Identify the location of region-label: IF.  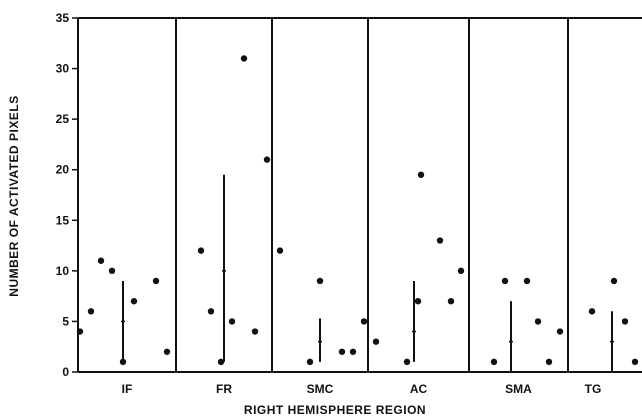
(127, 389).